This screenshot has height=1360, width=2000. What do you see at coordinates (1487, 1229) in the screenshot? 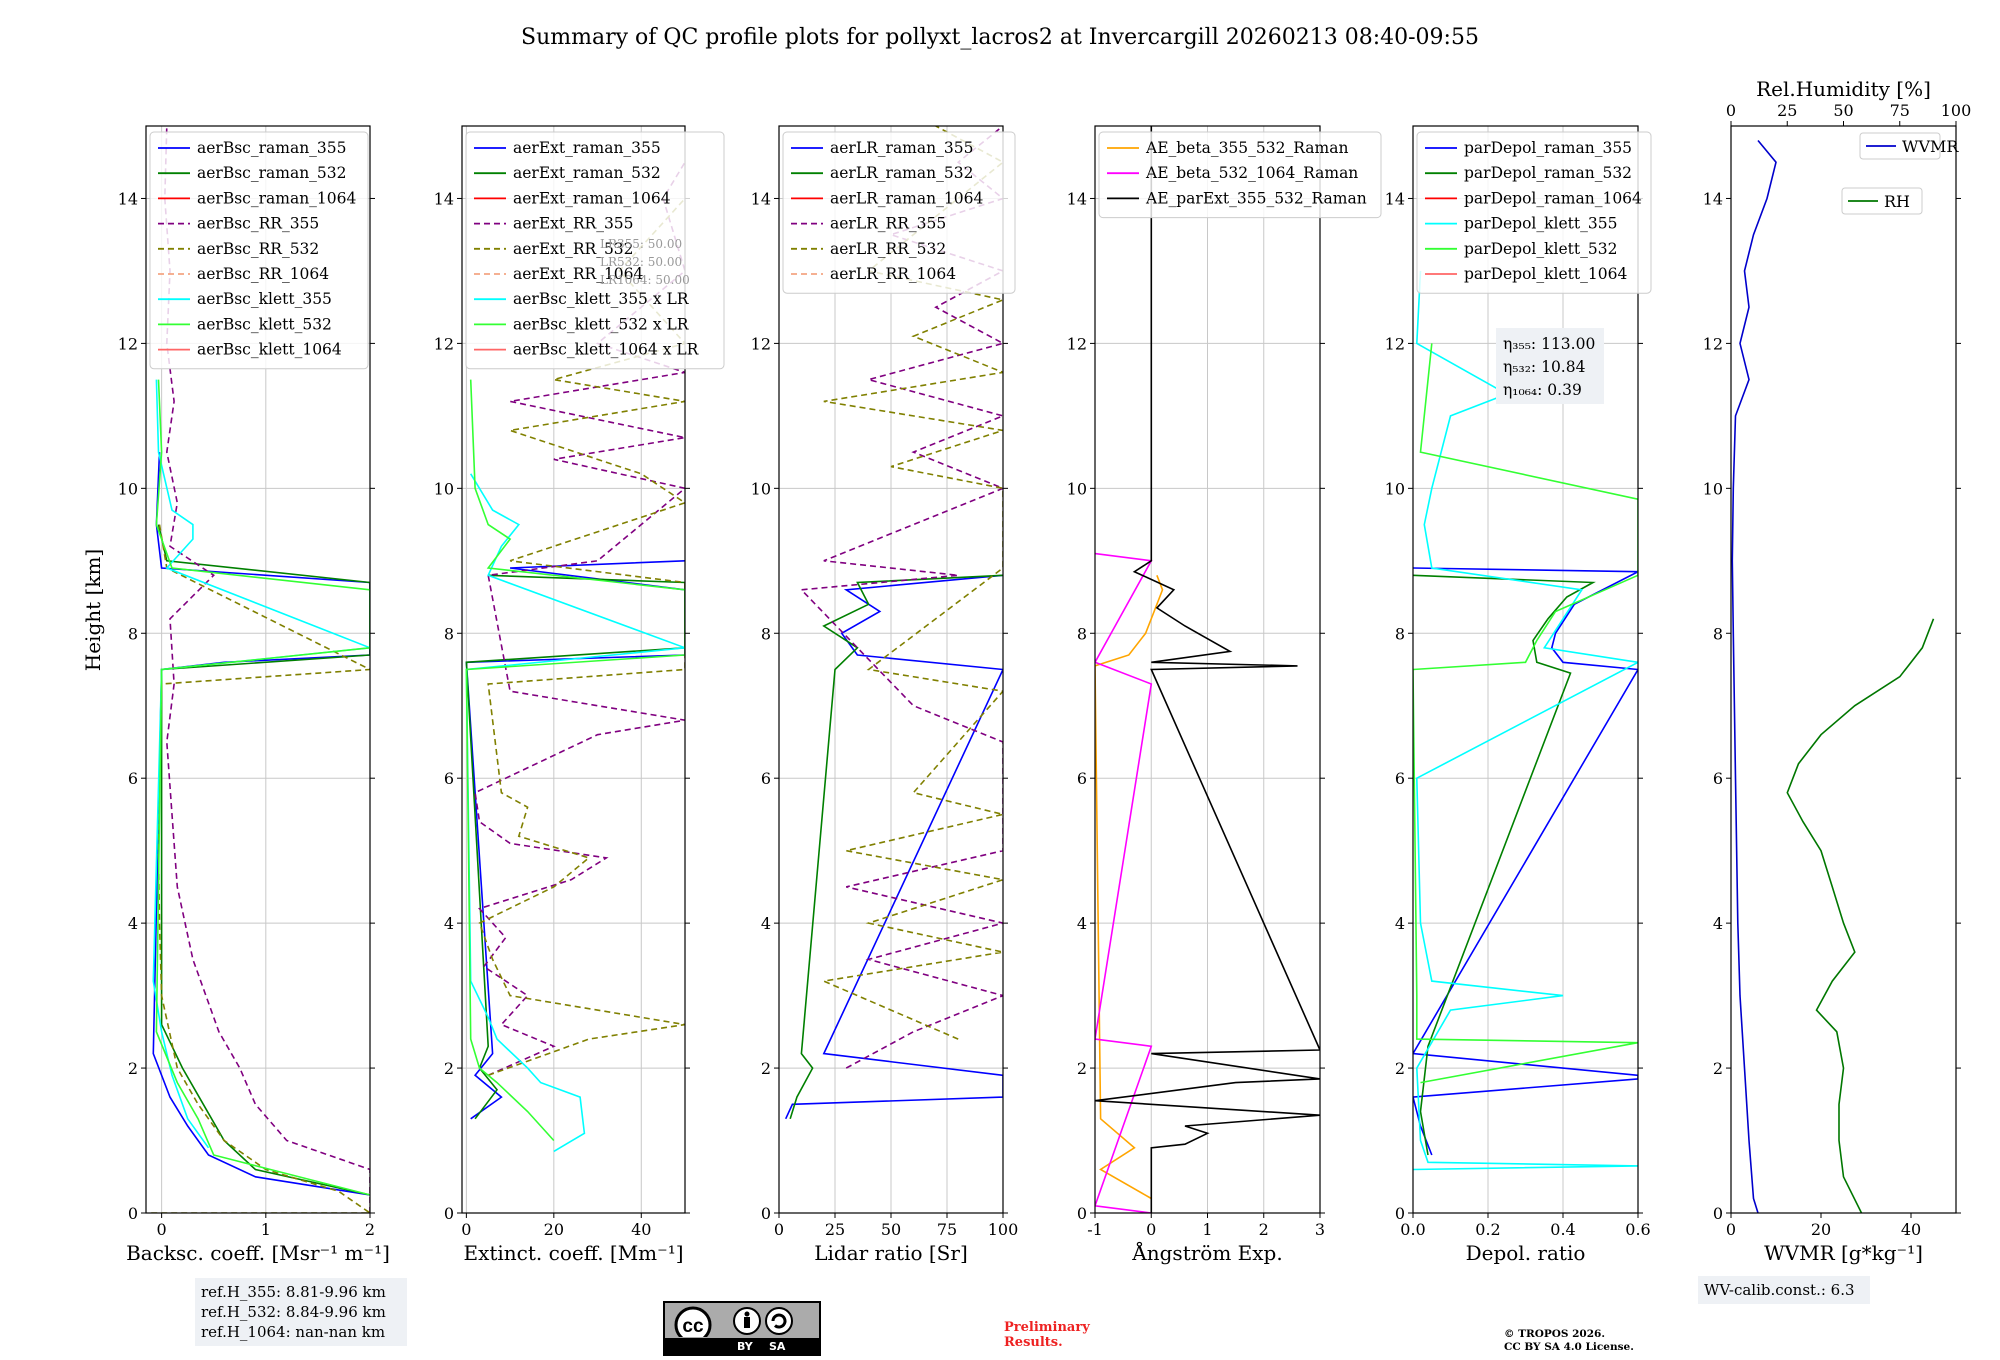
I see `x-tick-label: 0.2` at bounding box center [1487, 1229].